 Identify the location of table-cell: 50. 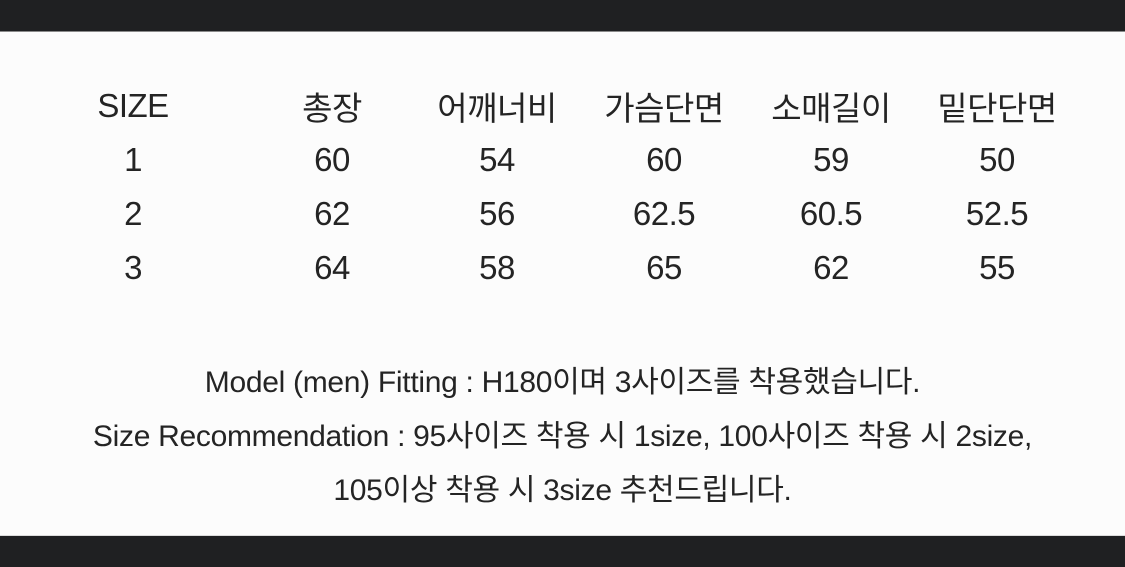
(997, 159).